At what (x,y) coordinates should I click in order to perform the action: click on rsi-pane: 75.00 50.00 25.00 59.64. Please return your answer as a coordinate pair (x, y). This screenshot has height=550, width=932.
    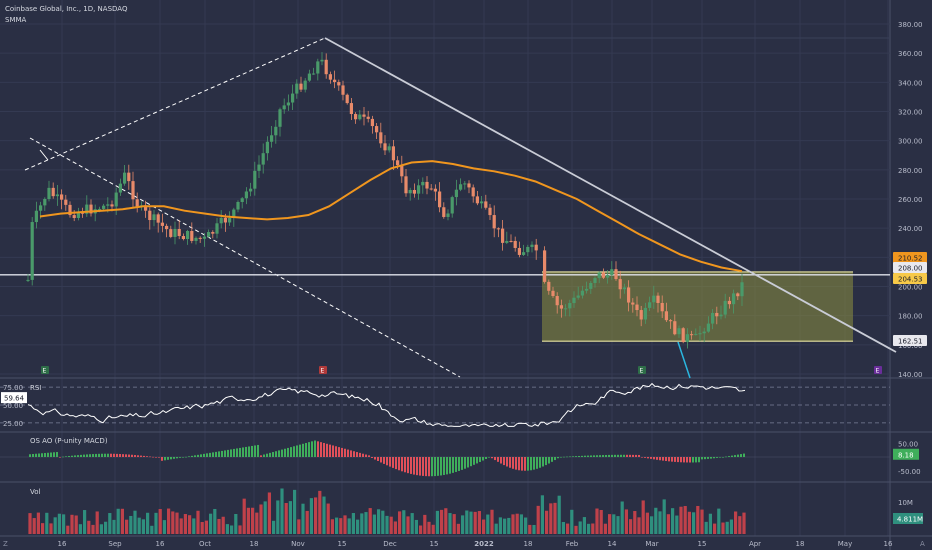
    Looking at the image, I should click on (445, 405).